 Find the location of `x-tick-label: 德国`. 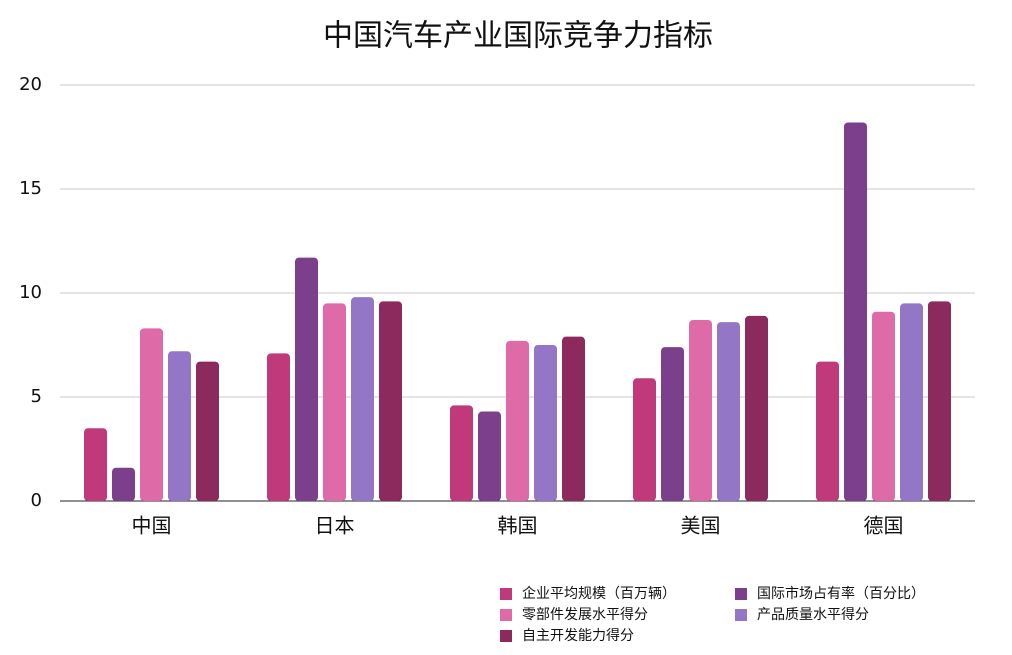

x-tick-label: 德国 is located at coordinates (884, 526).